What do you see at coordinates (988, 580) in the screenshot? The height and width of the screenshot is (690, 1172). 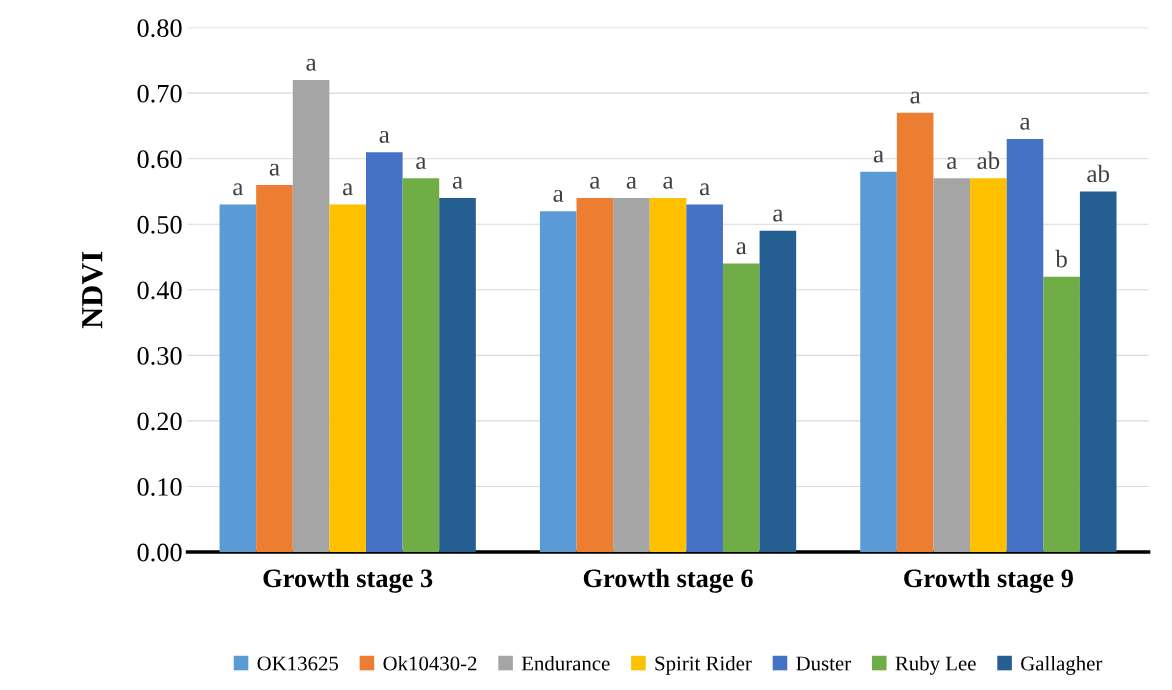 I see `x-tick-label: Growth stage 9` at bounding box center [988, 580].